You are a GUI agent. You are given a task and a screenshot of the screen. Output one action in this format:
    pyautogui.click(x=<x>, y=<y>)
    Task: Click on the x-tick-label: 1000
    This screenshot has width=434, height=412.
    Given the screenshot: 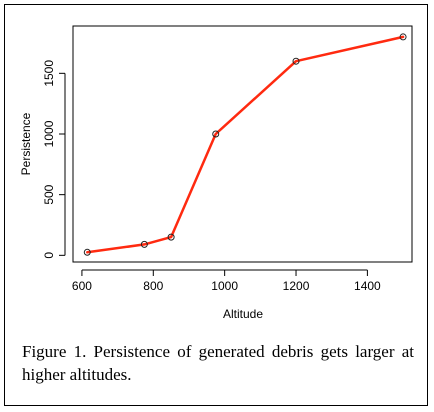 What is the action you would take?
    pyautogui.click(x=224, y=286)
    